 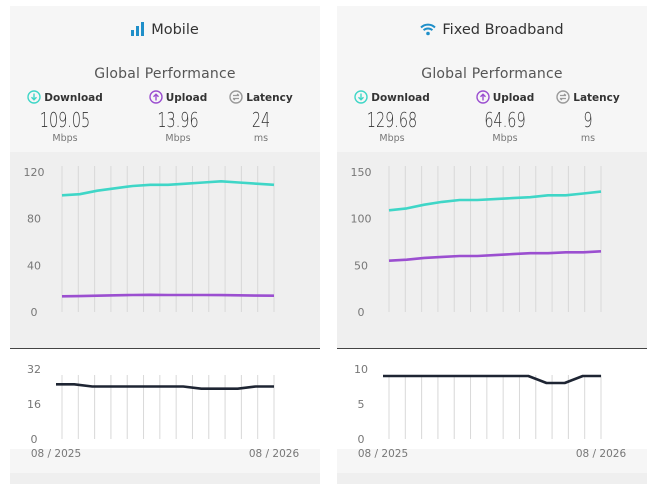 I want to click on y-tick-label: 50, so click(x=361, y=265).